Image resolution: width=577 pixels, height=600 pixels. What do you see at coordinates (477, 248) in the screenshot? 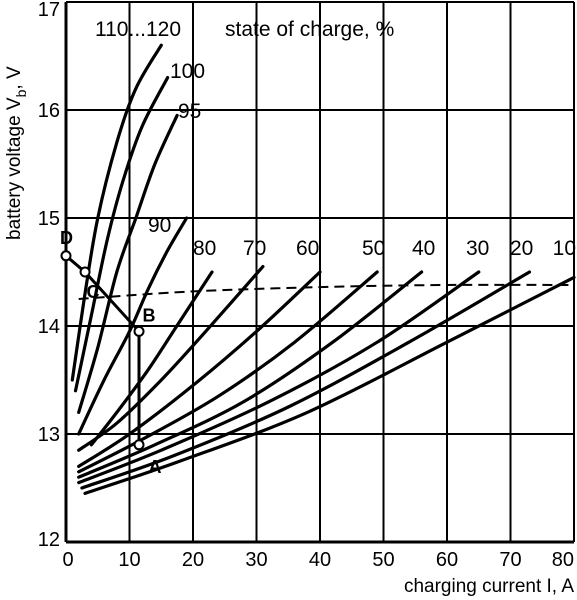
I see `curve-label: 30` at bounding box center [477, 248].